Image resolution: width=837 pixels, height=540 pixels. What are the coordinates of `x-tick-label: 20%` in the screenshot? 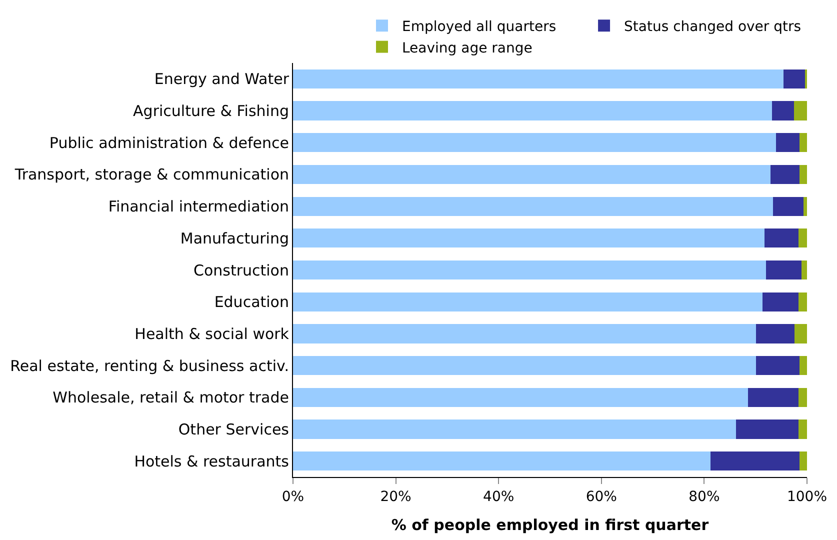 It's located at (396, 496).